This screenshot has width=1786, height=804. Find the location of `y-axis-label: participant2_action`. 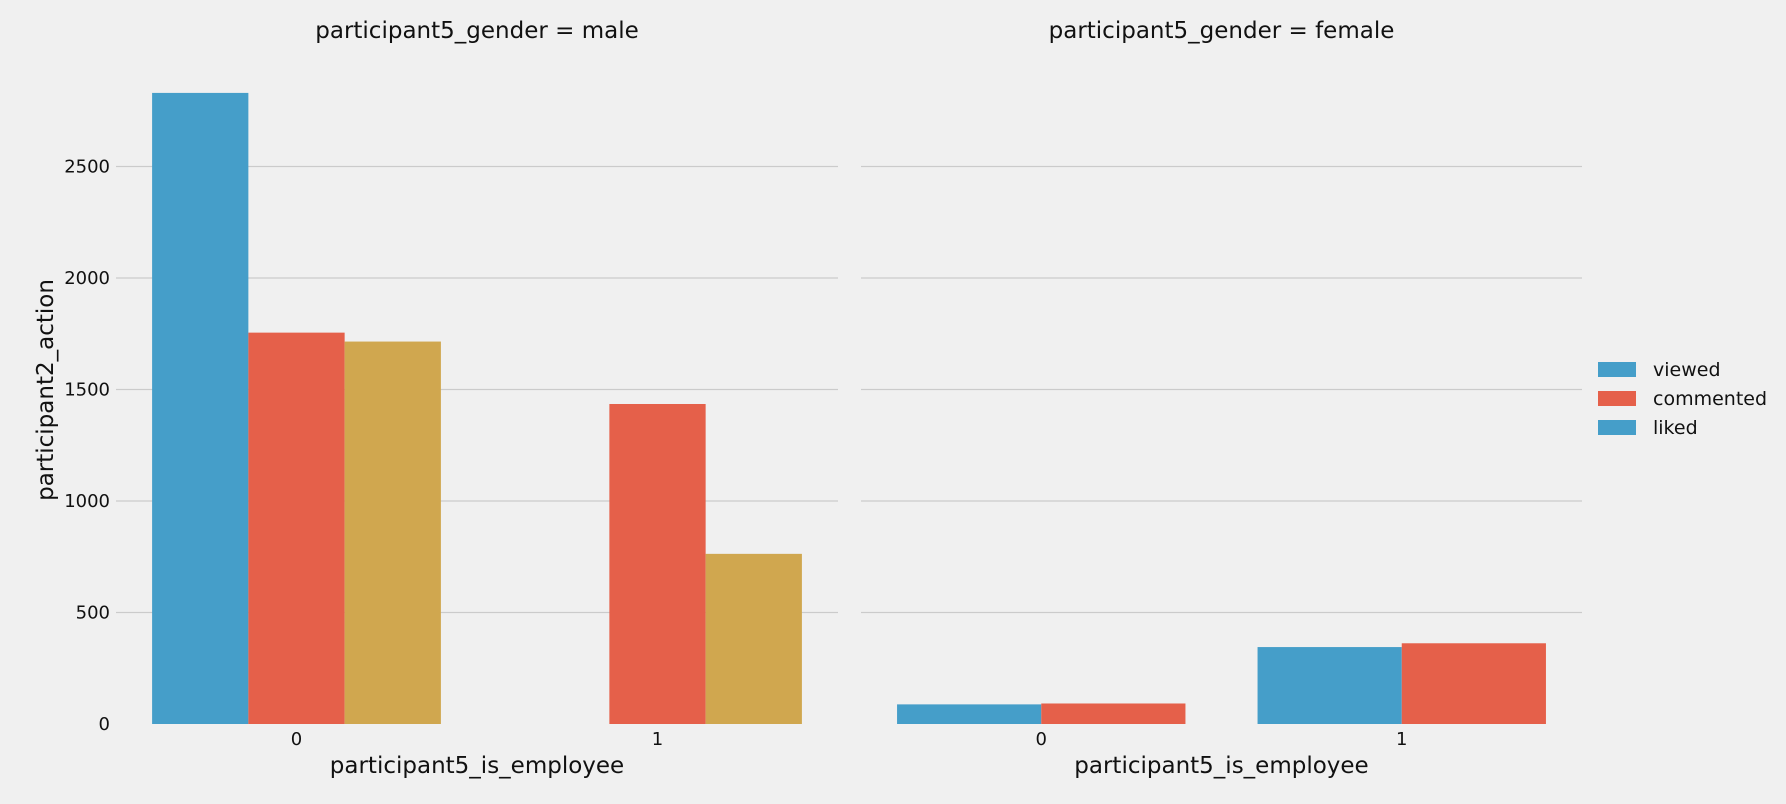

y-axis-label: participant2_action is located at coordinates (46, 390).